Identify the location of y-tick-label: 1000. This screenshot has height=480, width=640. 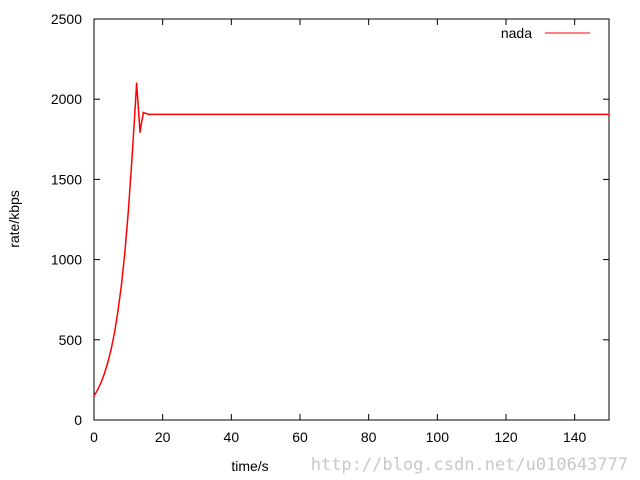
(66, 260).